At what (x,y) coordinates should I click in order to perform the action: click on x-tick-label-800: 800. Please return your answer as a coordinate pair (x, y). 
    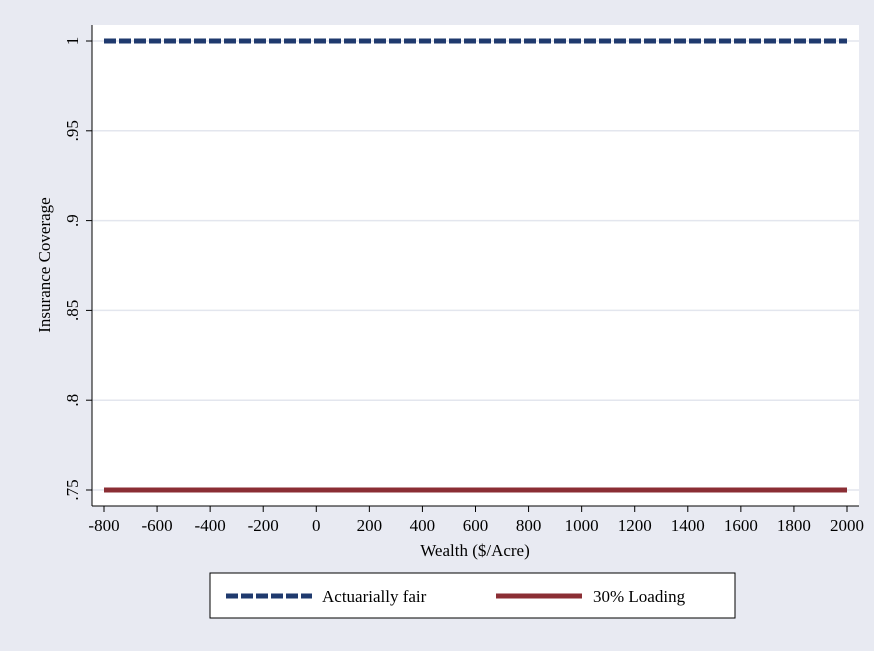
    Looking at the image, I should click on (529, 525).